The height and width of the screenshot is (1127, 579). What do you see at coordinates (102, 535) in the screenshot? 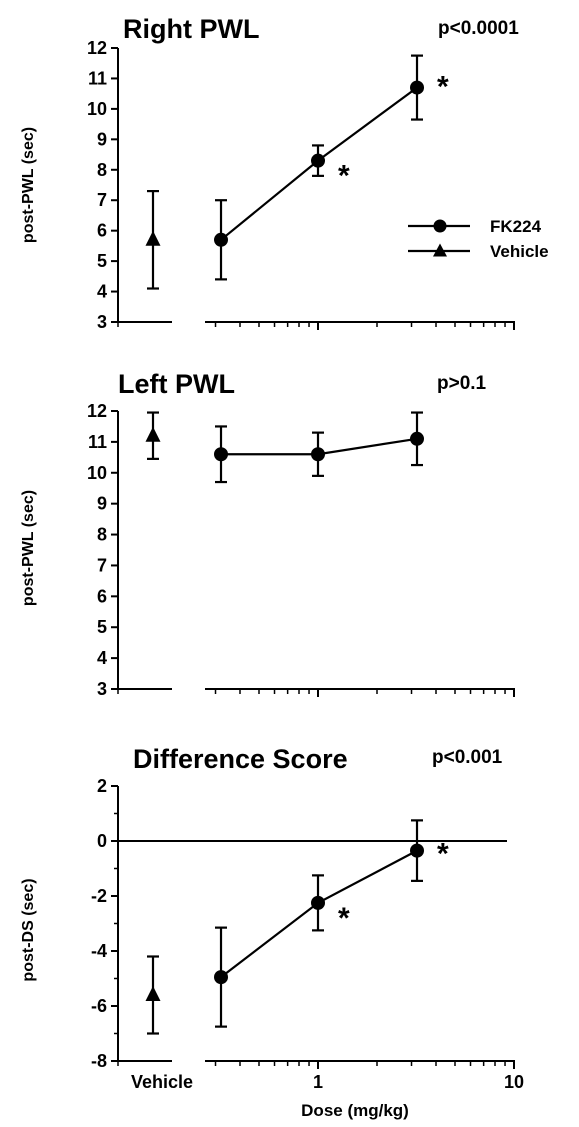
I see `left-y-tick-label: 8` at bounding box center [102, 535].